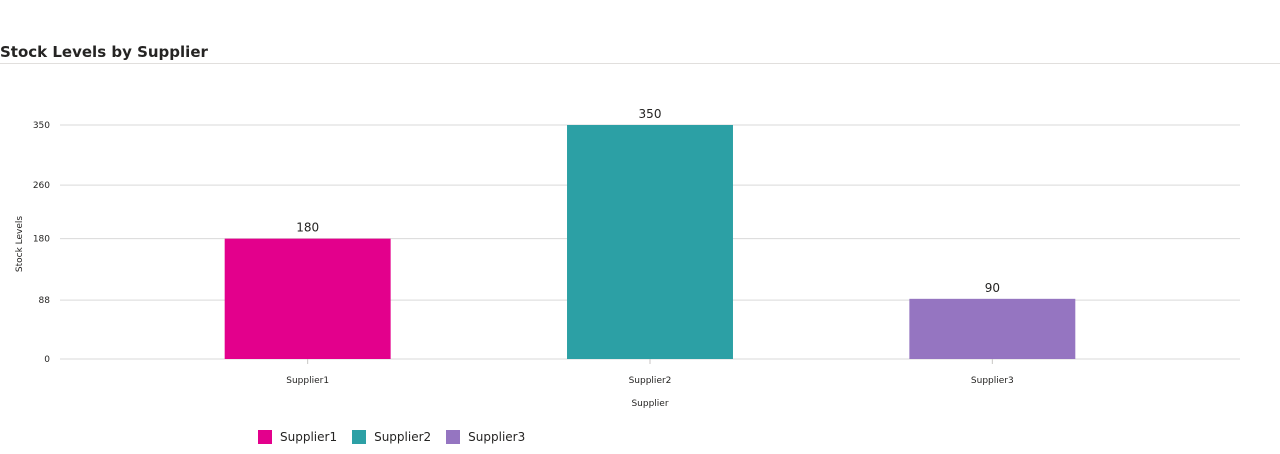 This screenshot has width=1280, height=454. What do you see at coordinates (41, 126) in the screenshot?
I see `y-tick-label: 350` at bounding box center [41, 126].